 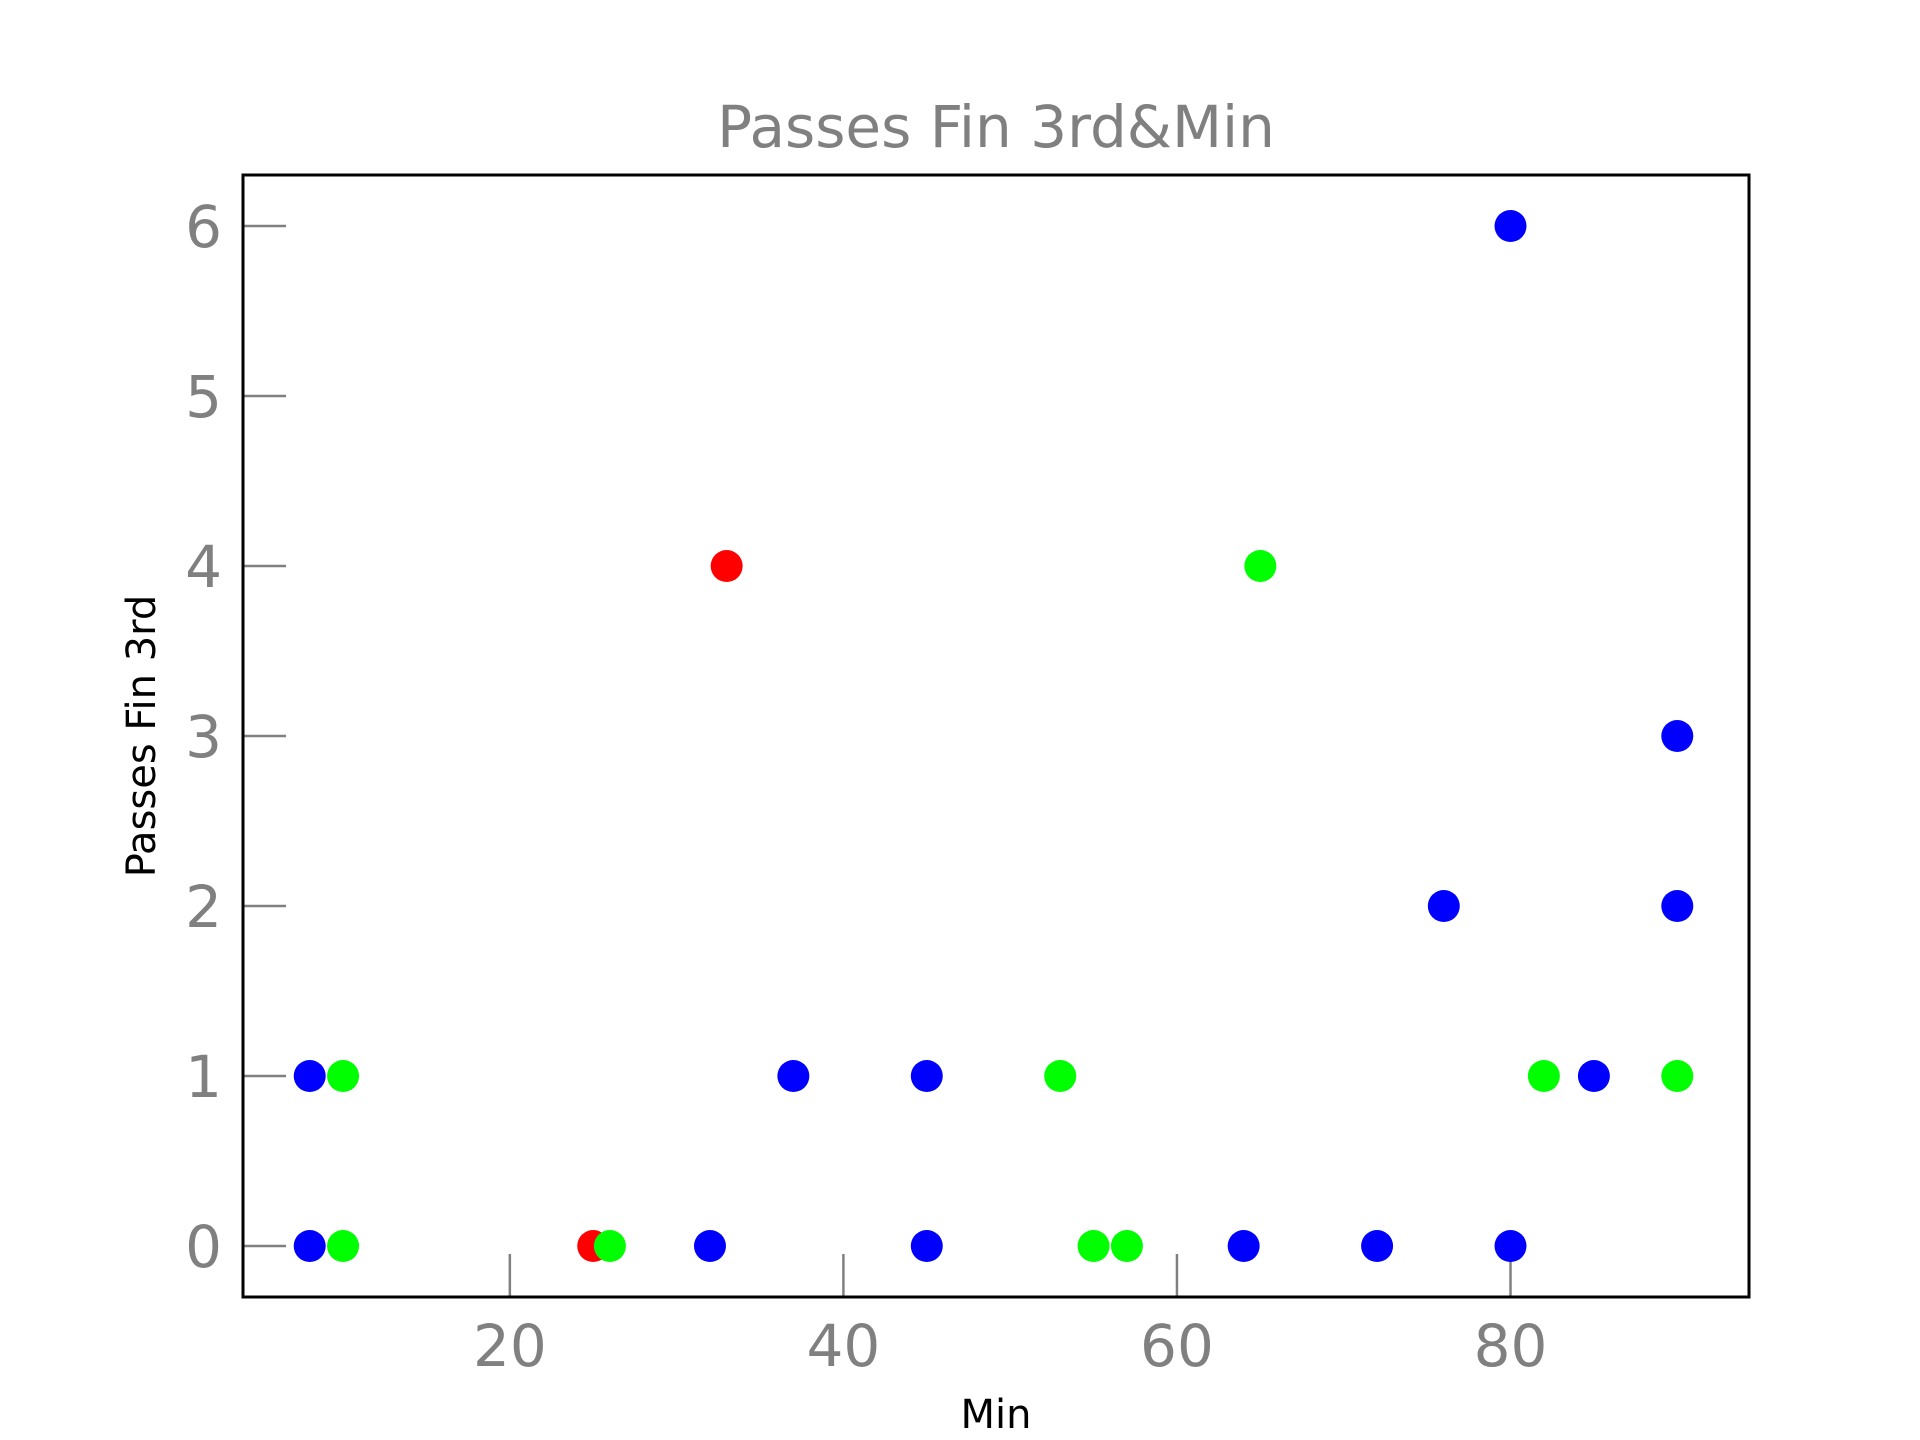 What do you see at coordinates (203, 567) in the screenshot?
I see `y-tick-label: 4` at bounding box center [203, 567].